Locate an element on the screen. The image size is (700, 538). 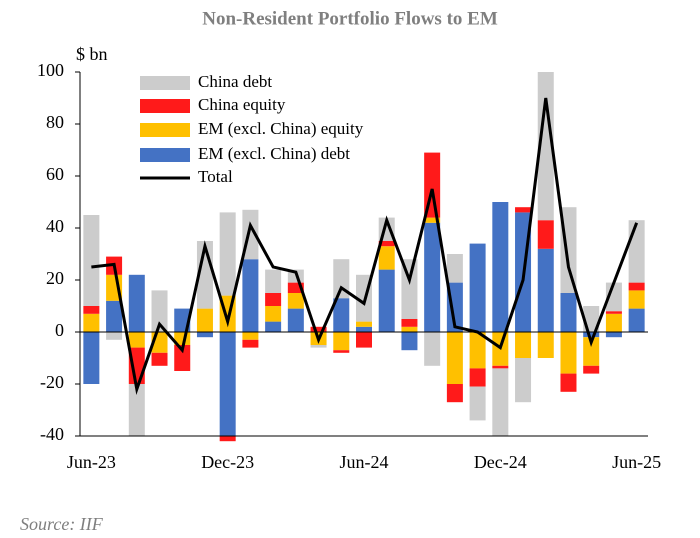
y-tick-label: 60 is located at coordinates (55, 174).